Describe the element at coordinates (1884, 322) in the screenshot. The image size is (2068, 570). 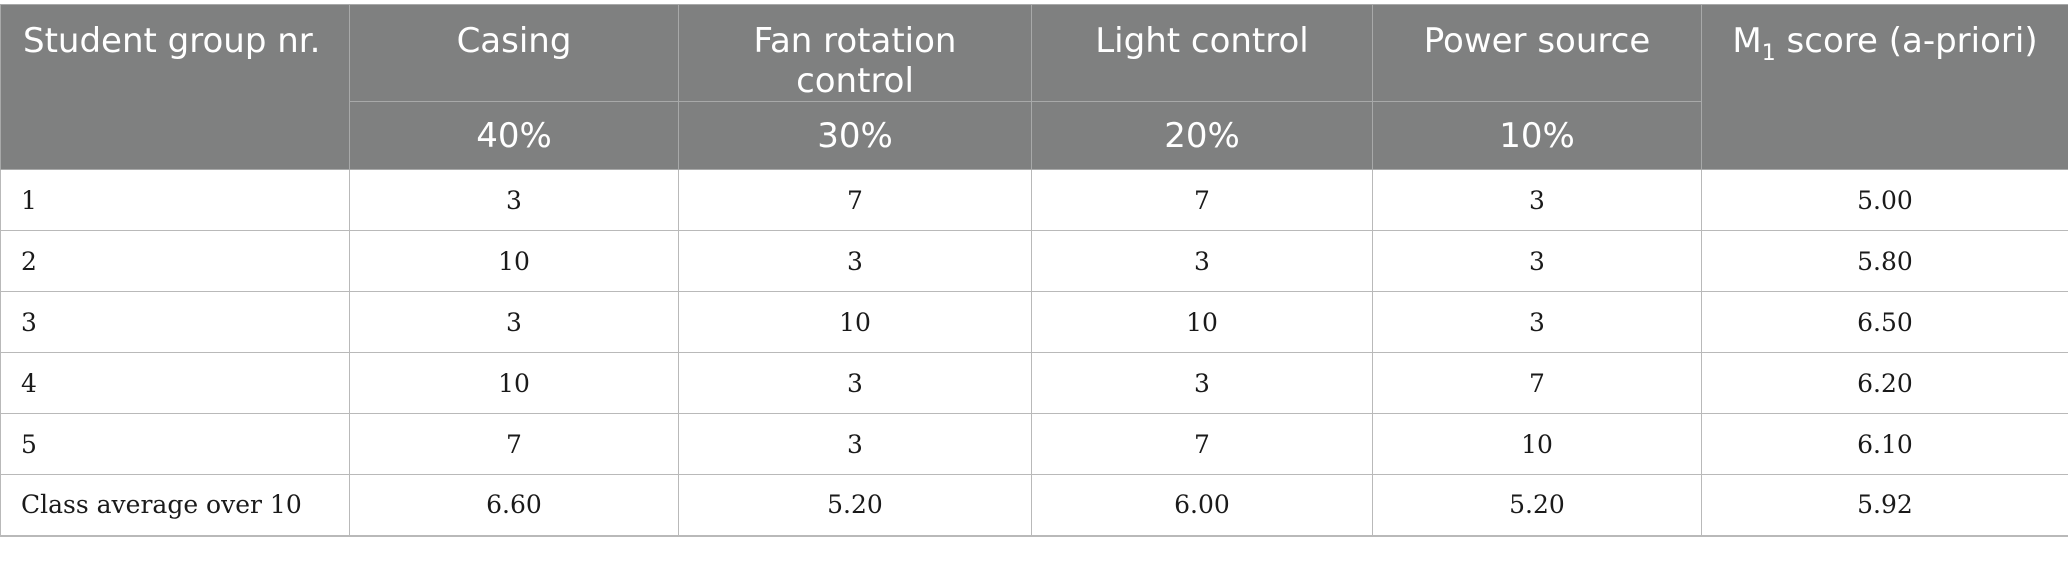
I see `cell-score: 6.50` at that location.